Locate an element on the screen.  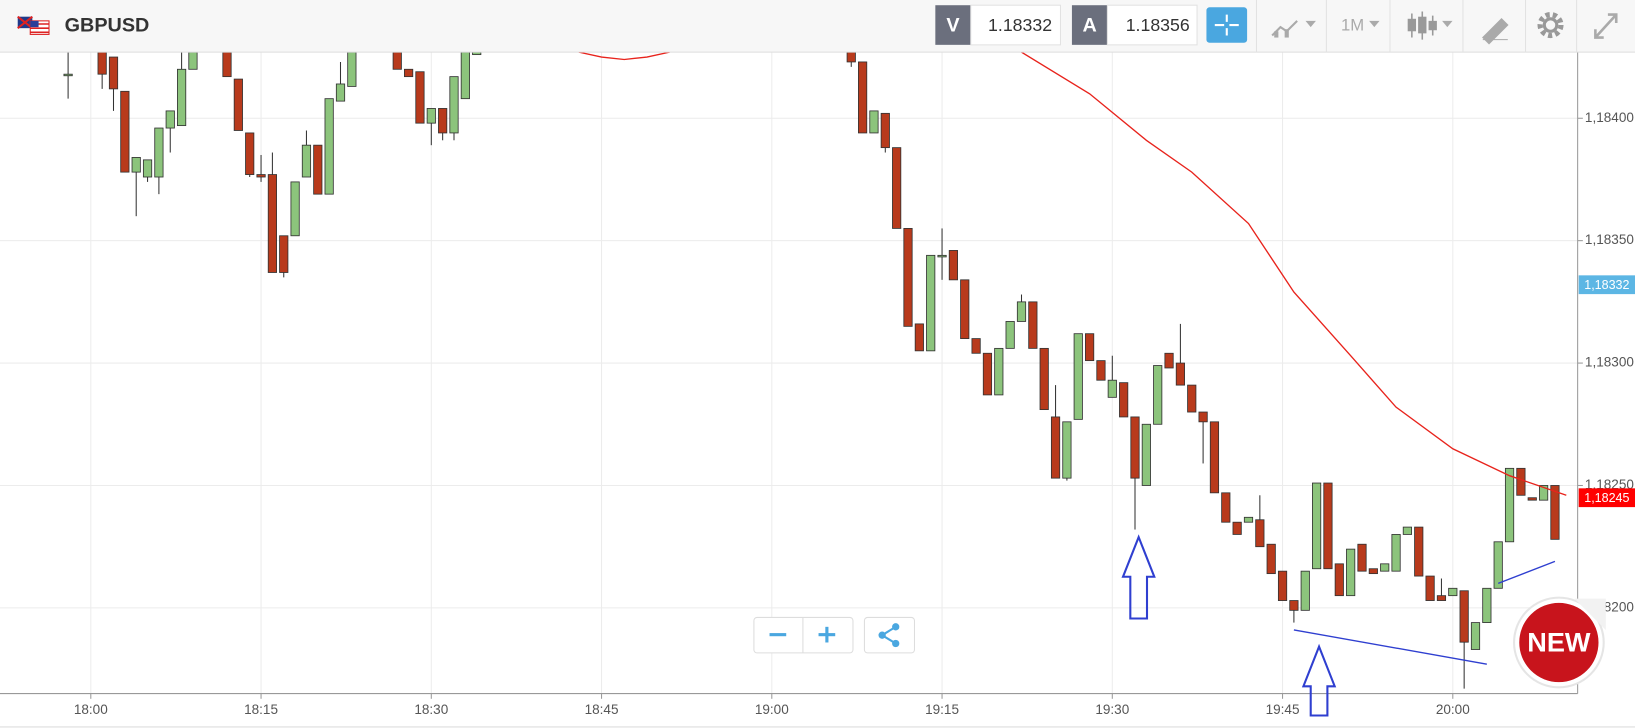
fullscreen-button is located at coordinates (1606, 26).